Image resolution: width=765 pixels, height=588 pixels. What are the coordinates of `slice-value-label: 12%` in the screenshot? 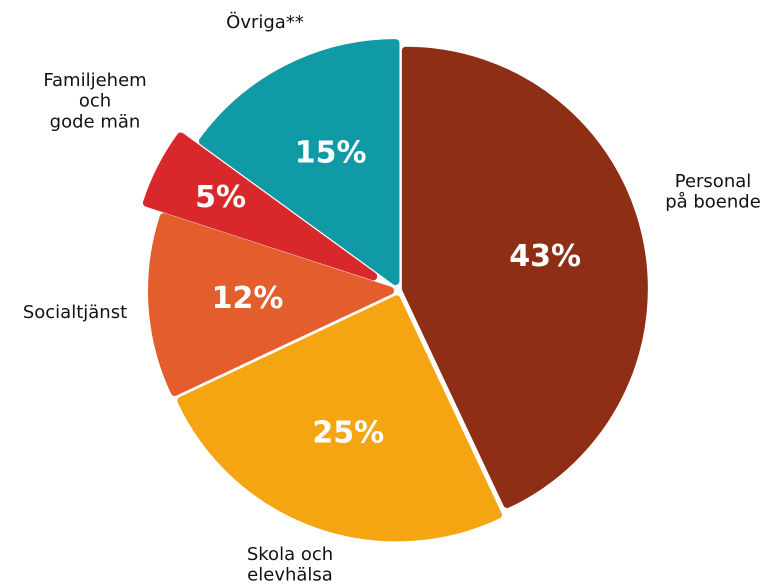 It's located at (248, 298).